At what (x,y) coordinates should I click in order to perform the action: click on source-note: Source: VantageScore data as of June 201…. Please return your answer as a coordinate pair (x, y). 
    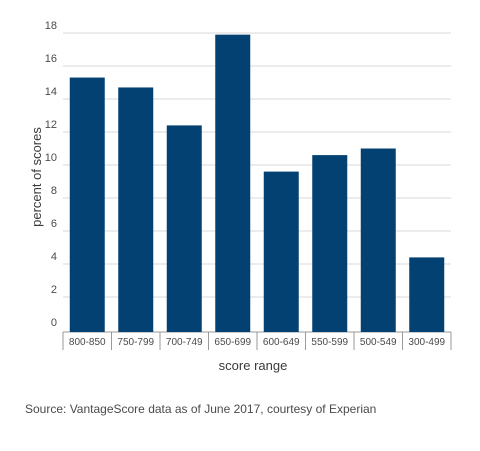
    Looking at the image, I should click on (201, 409).